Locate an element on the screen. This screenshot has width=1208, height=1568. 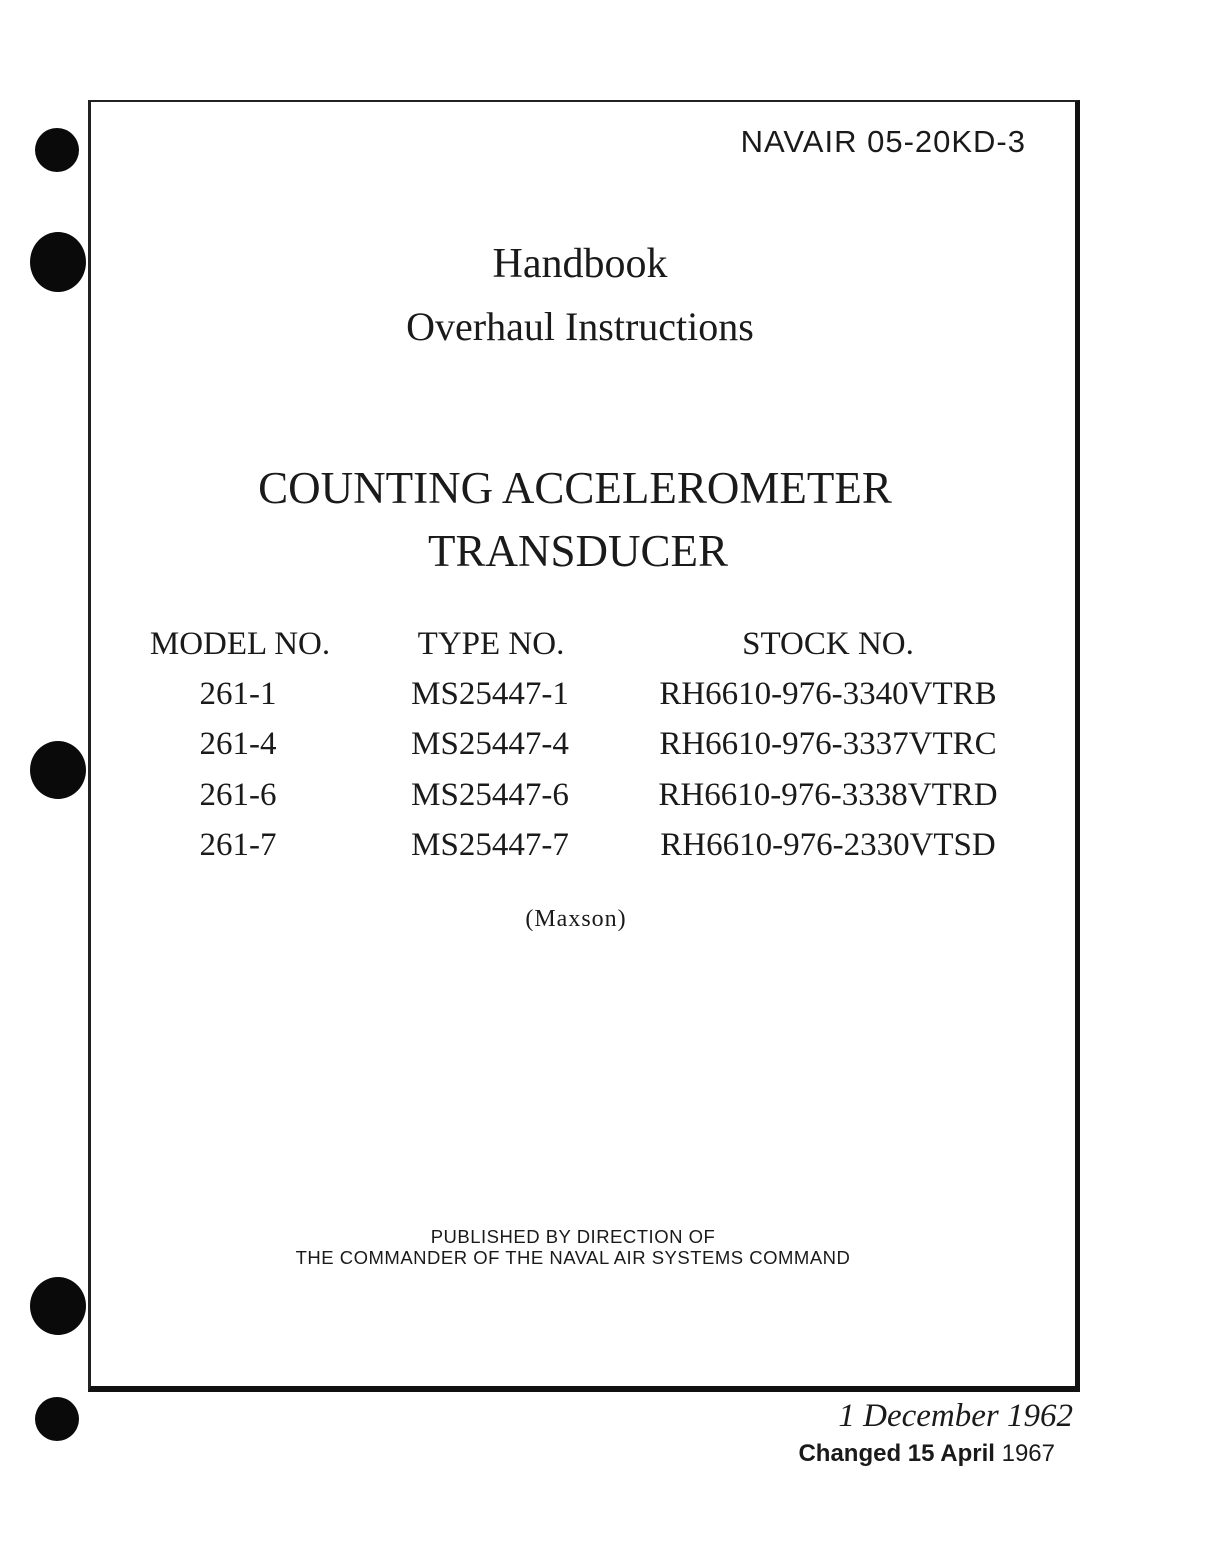
subject-line2: TRANSDUCER is located at coordinates (578, 551).